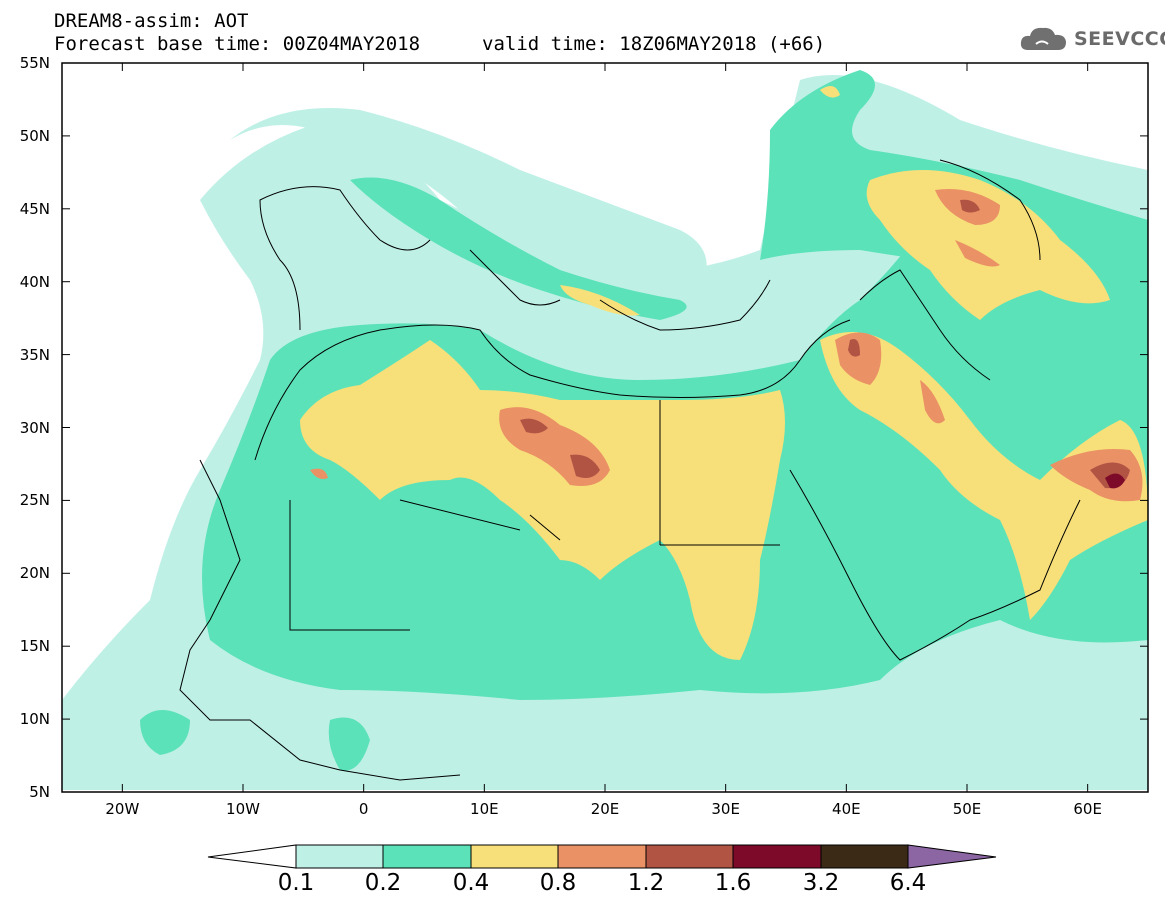  What do you see at coordinates (952, 856) in the screenshot?
I see `colorbar-over` at bounding box center [952, 856].